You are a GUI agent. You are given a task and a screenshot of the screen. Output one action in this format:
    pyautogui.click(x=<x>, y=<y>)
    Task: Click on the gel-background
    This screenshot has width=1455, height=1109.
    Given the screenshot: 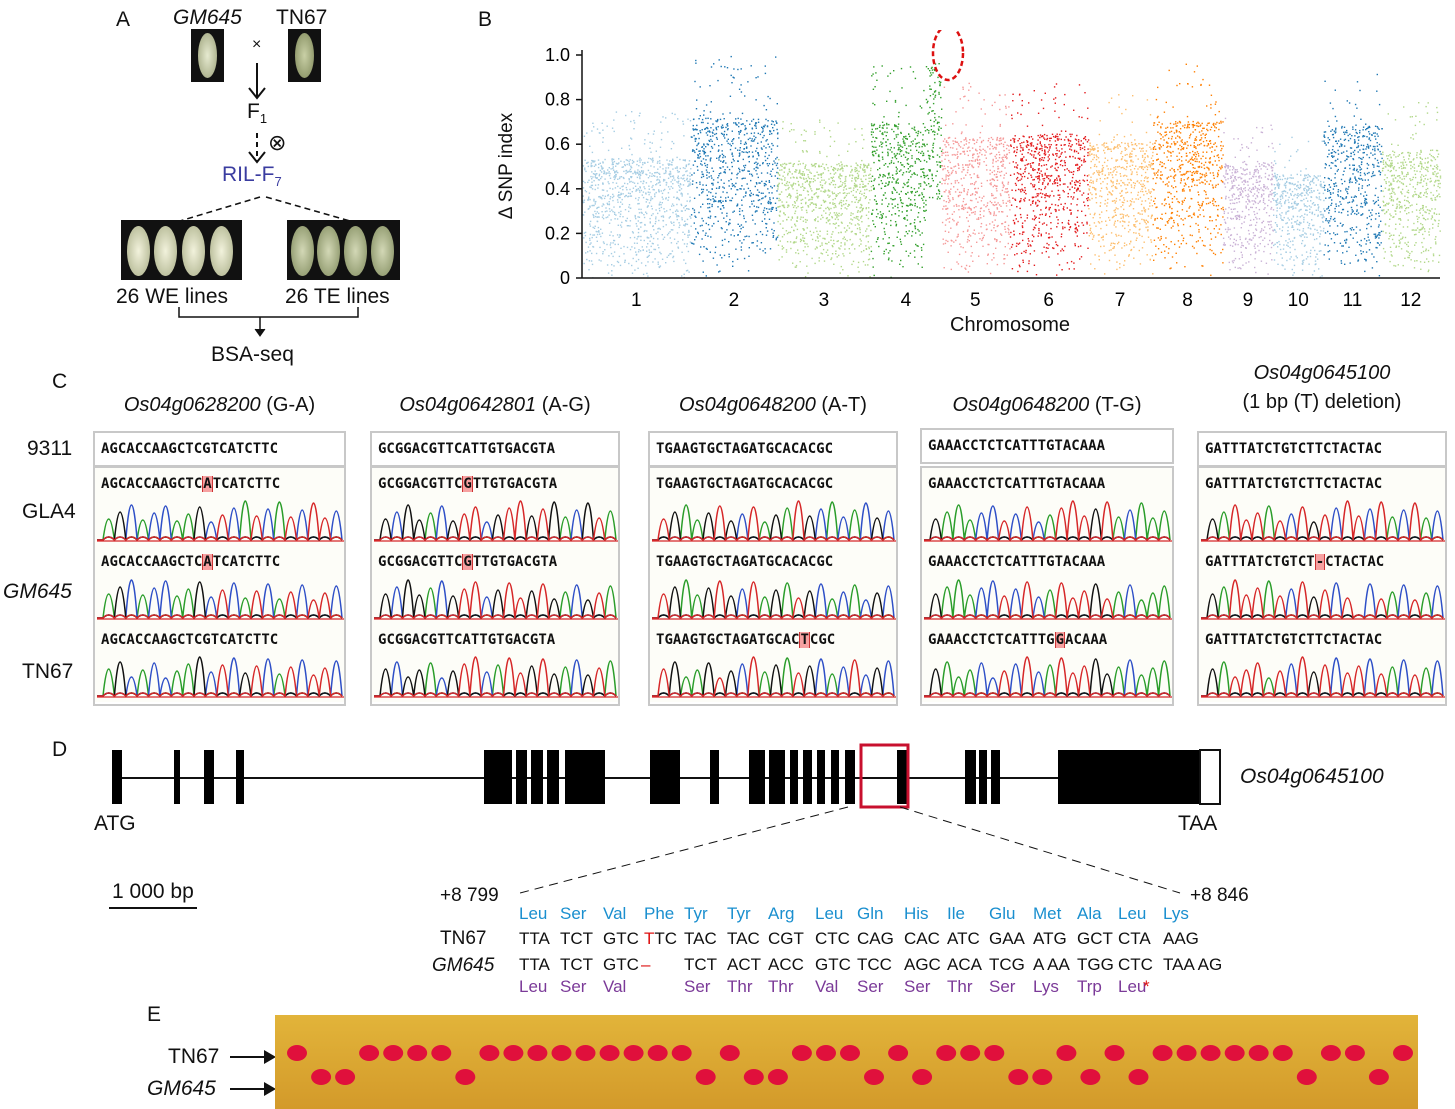 What is the action you would take?
    pyautogui.click(x=846, y=1062)
    